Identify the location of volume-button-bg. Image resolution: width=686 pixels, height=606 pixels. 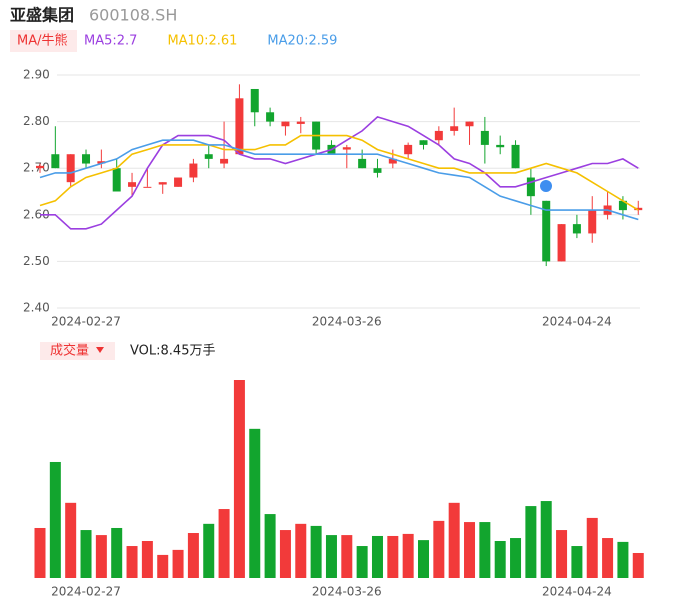
(77, 351).